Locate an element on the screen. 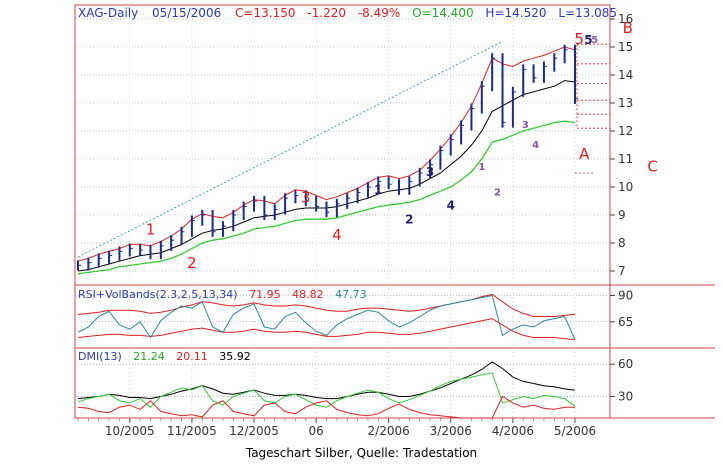 This screenshot has height=476, width=723. y-tick-label: 16 is located at coordinates (625, 19).